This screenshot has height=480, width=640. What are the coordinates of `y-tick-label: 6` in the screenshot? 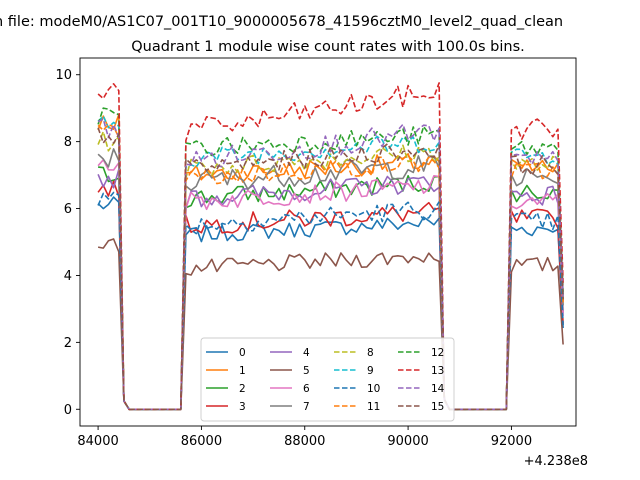 It's located at (68, 209).